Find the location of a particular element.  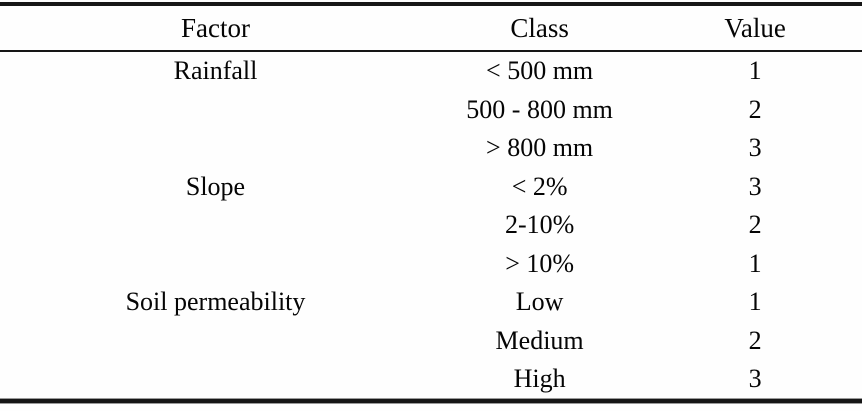

table-header-row: Factor Class Value is located at coordinates (431, 28).